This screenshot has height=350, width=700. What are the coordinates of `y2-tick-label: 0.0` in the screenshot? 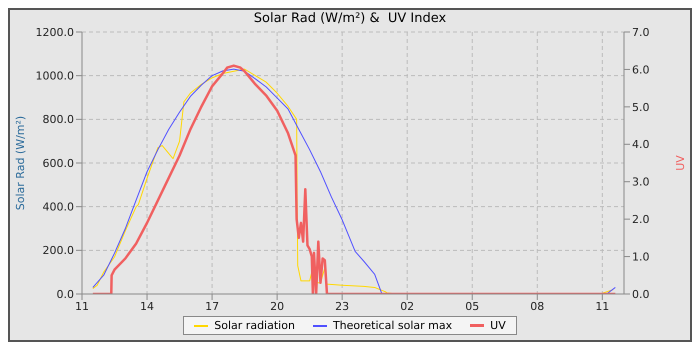 It's located at (641, 294).